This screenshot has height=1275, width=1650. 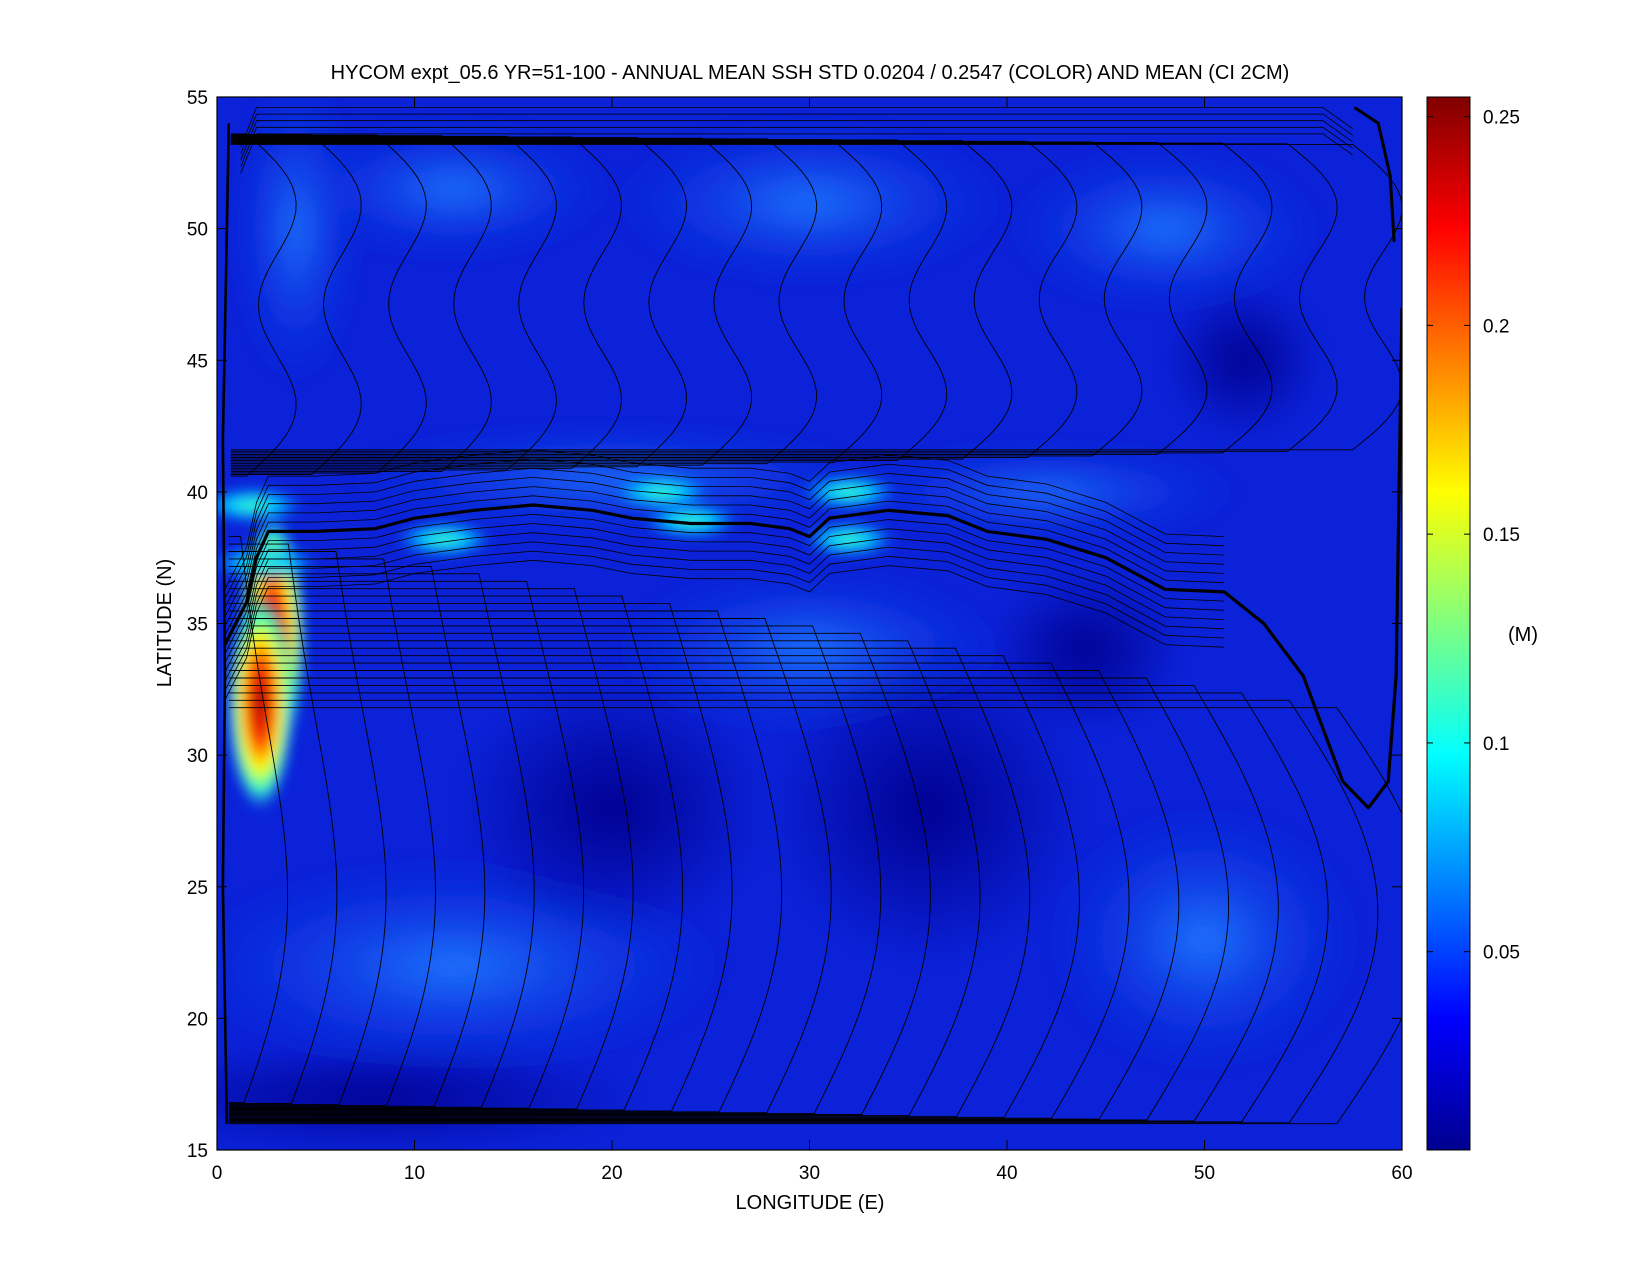 I want to click on colorbar-tick-label: 0.2, so click(x=1496, y=326).